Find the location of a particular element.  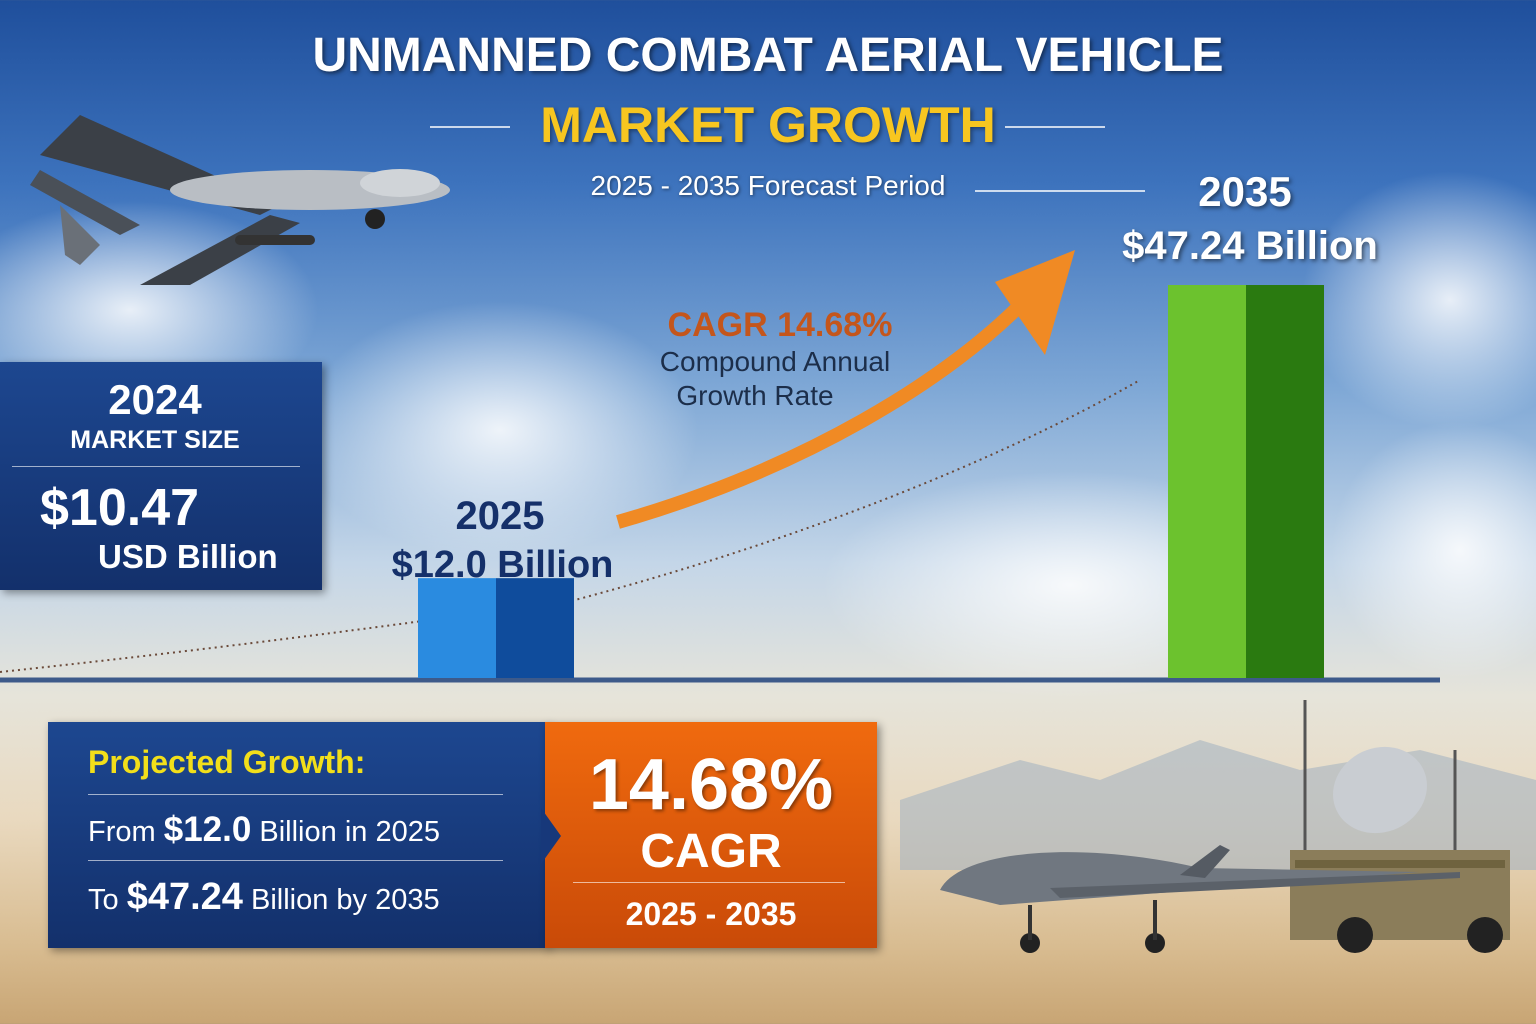

projected-heading: Projected Growth: is located at coordinates (227, 762).